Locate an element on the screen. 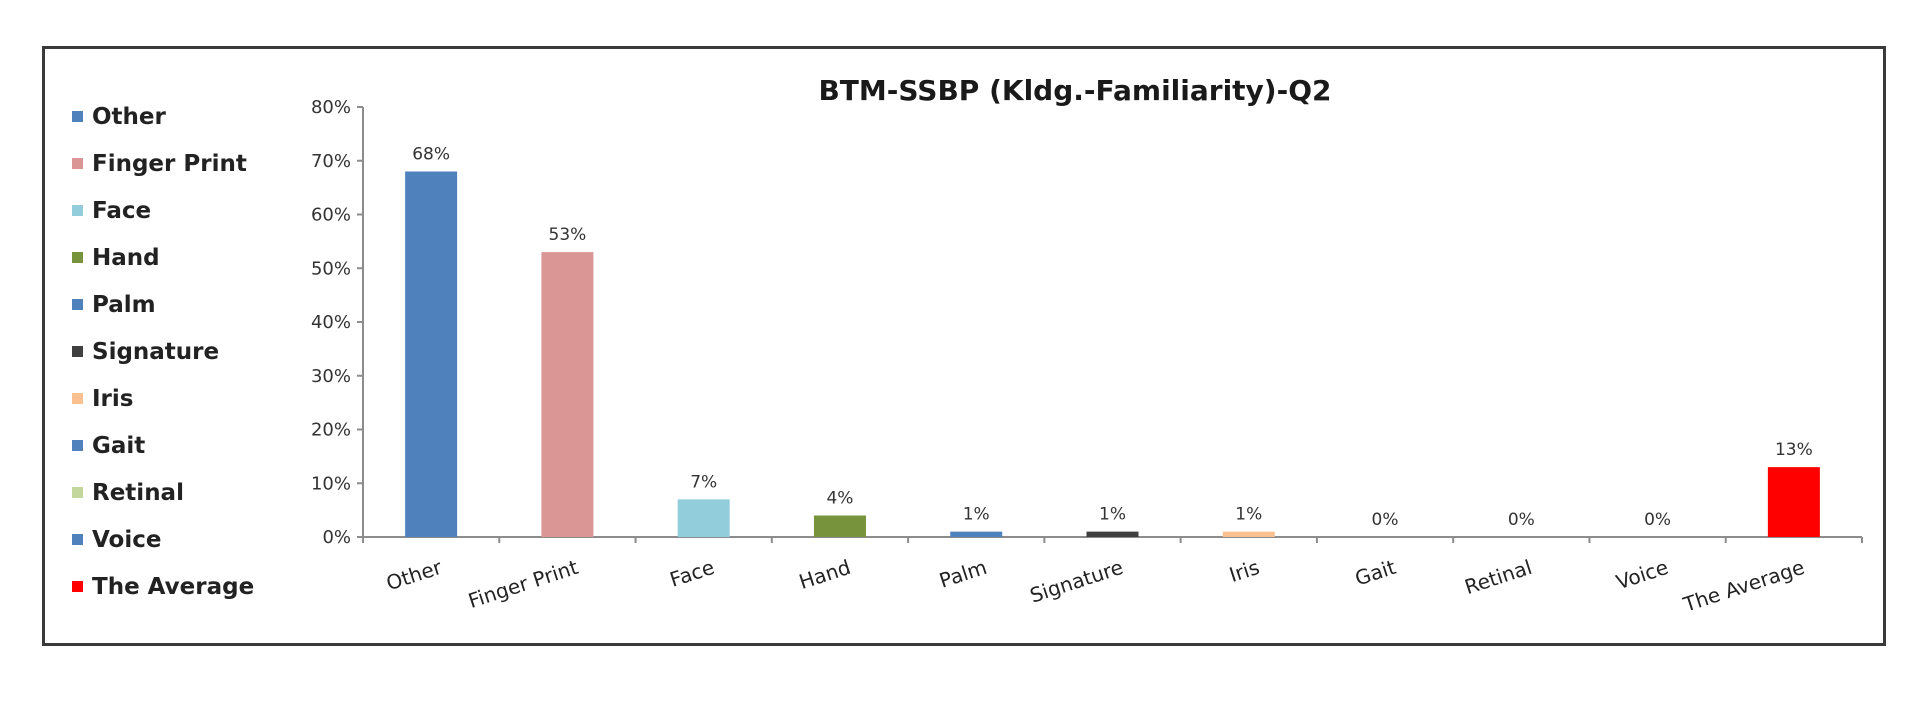 Image resolution: width=1920 pixels, height=713 pixels. bar-signature is located at coordinates (1112, 534).